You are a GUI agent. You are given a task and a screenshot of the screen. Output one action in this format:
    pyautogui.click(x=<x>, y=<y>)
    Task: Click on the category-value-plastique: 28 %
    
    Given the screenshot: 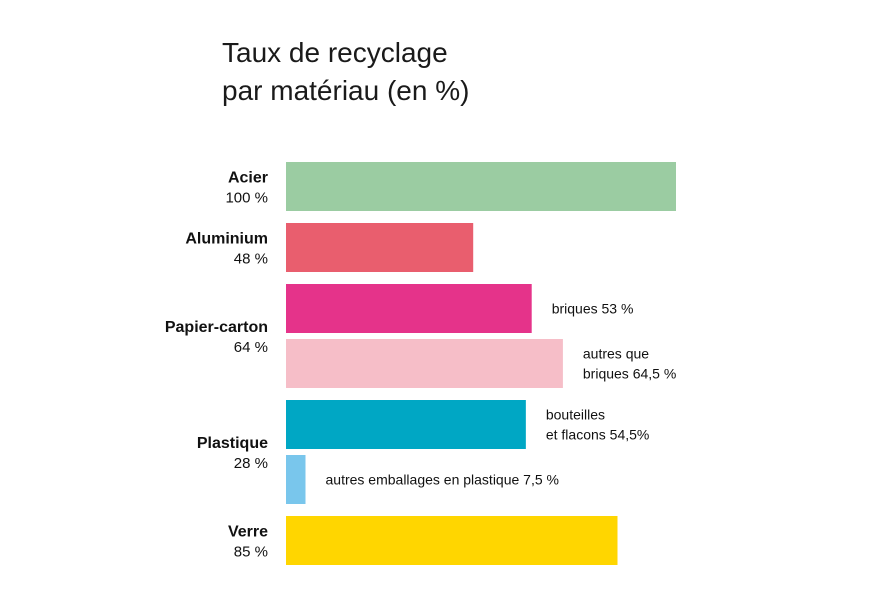 What is the action you would take?
    pyautogui.click(x=251, y=463)
    